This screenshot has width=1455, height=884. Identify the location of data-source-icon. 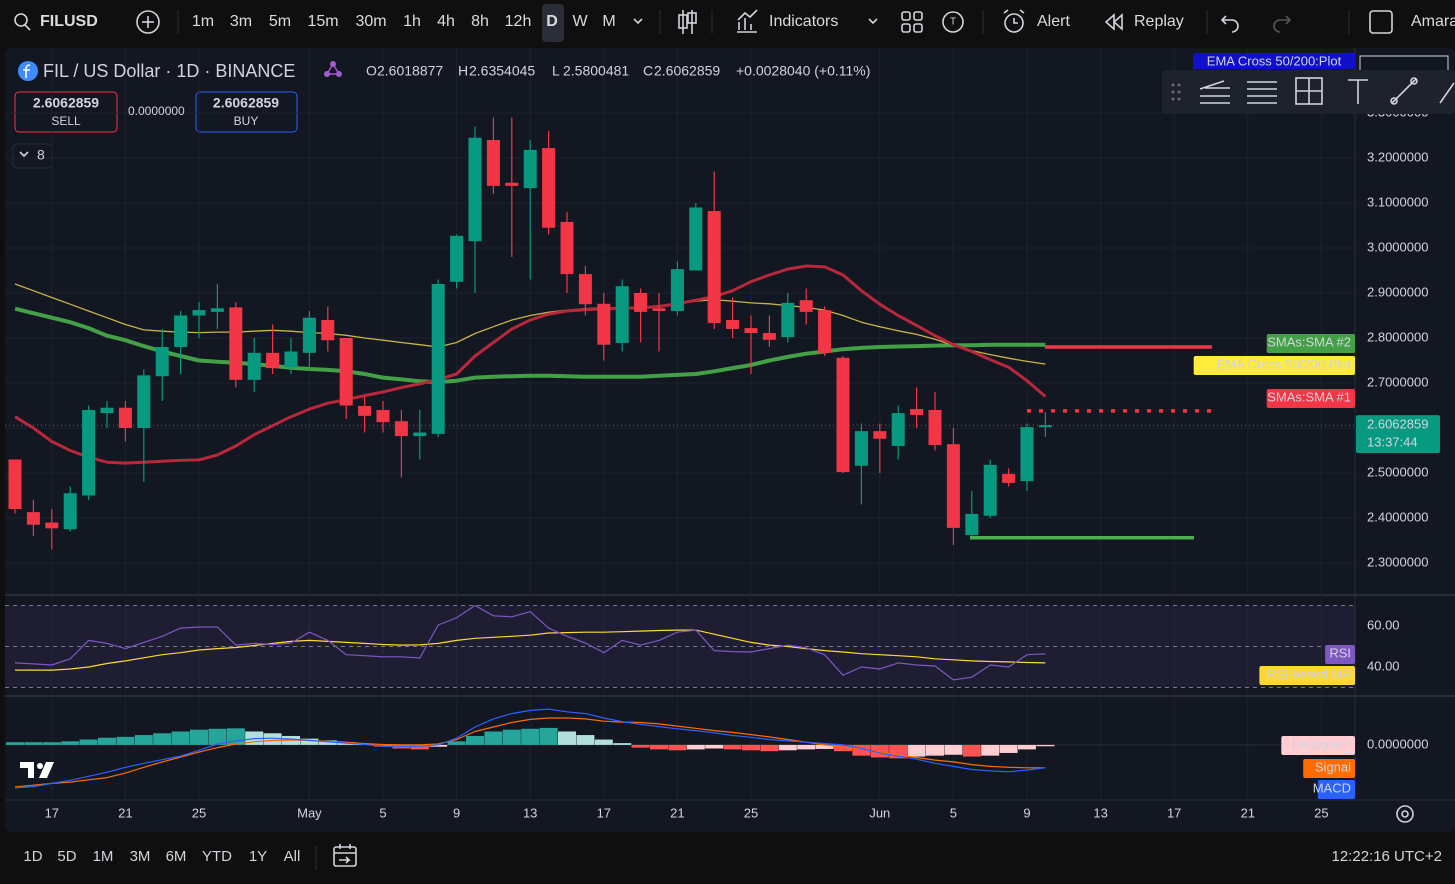
(333, 69).